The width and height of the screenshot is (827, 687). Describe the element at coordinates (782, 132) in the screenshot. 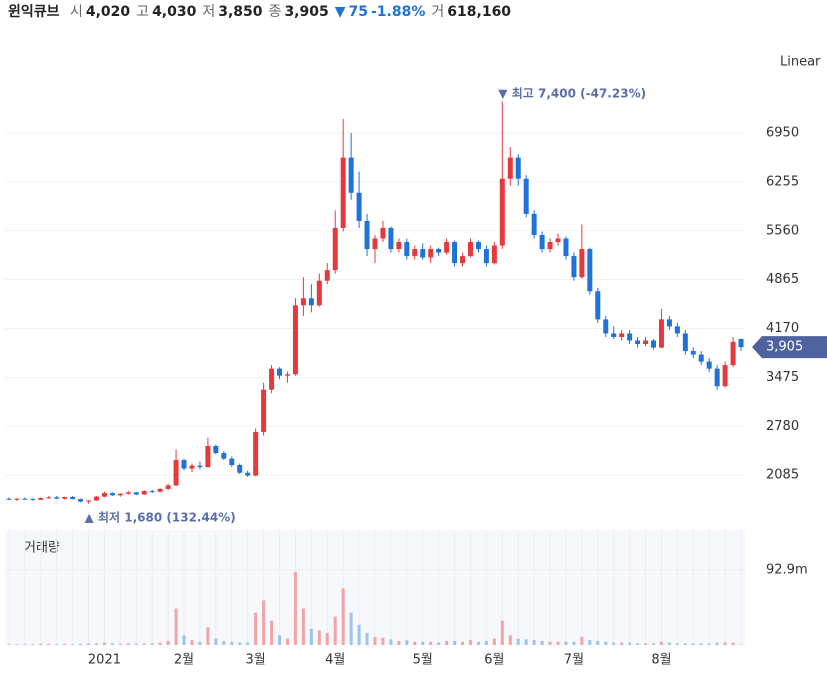

I see `y-tick-label: 6950` at that location.